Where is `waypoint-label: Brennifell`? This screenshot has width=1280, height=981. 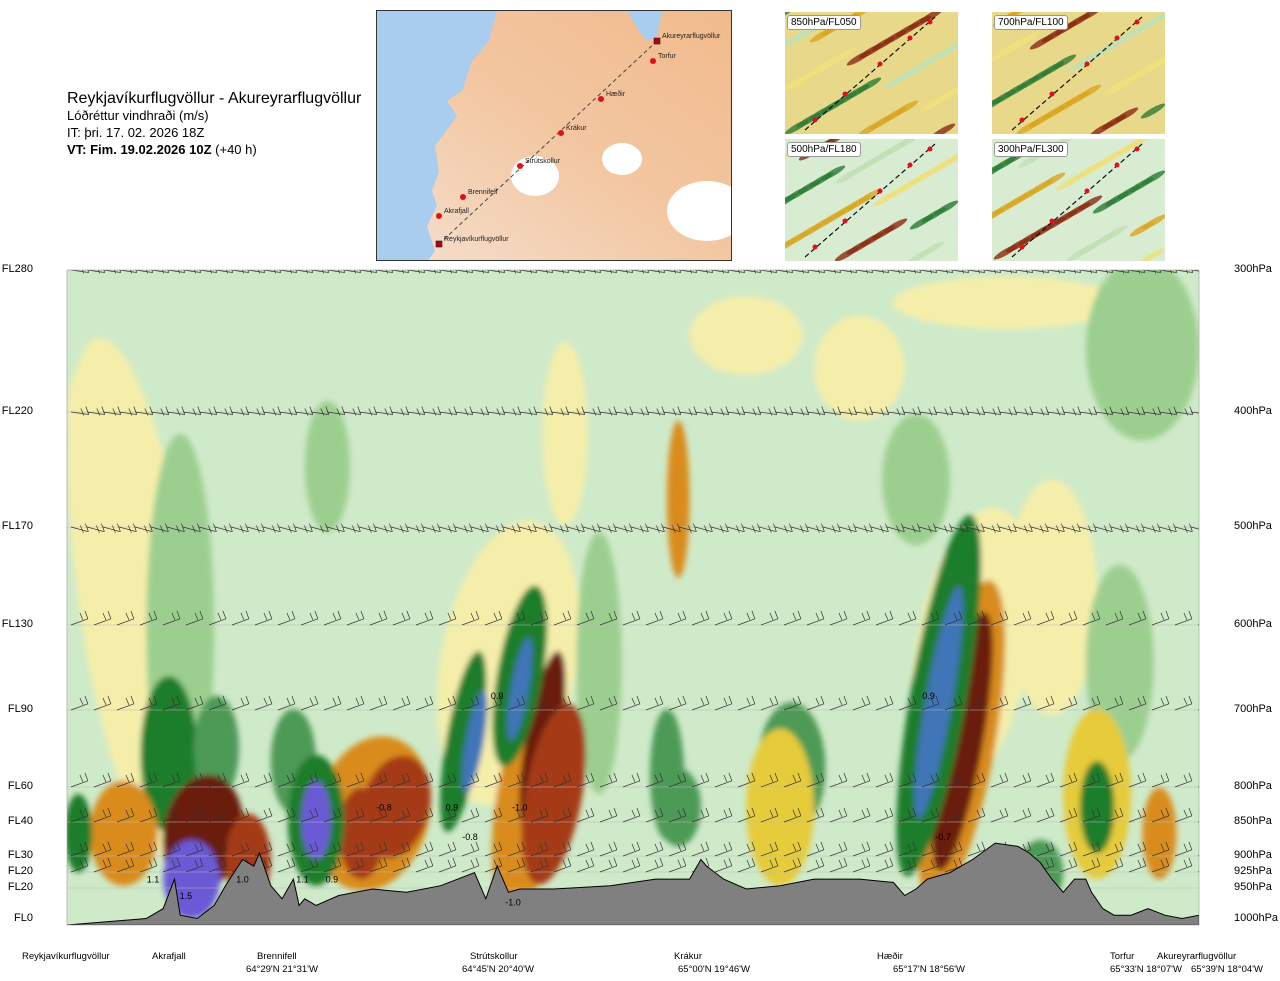 waypoint-label: Brennifell is located at coordinates (483, 192).